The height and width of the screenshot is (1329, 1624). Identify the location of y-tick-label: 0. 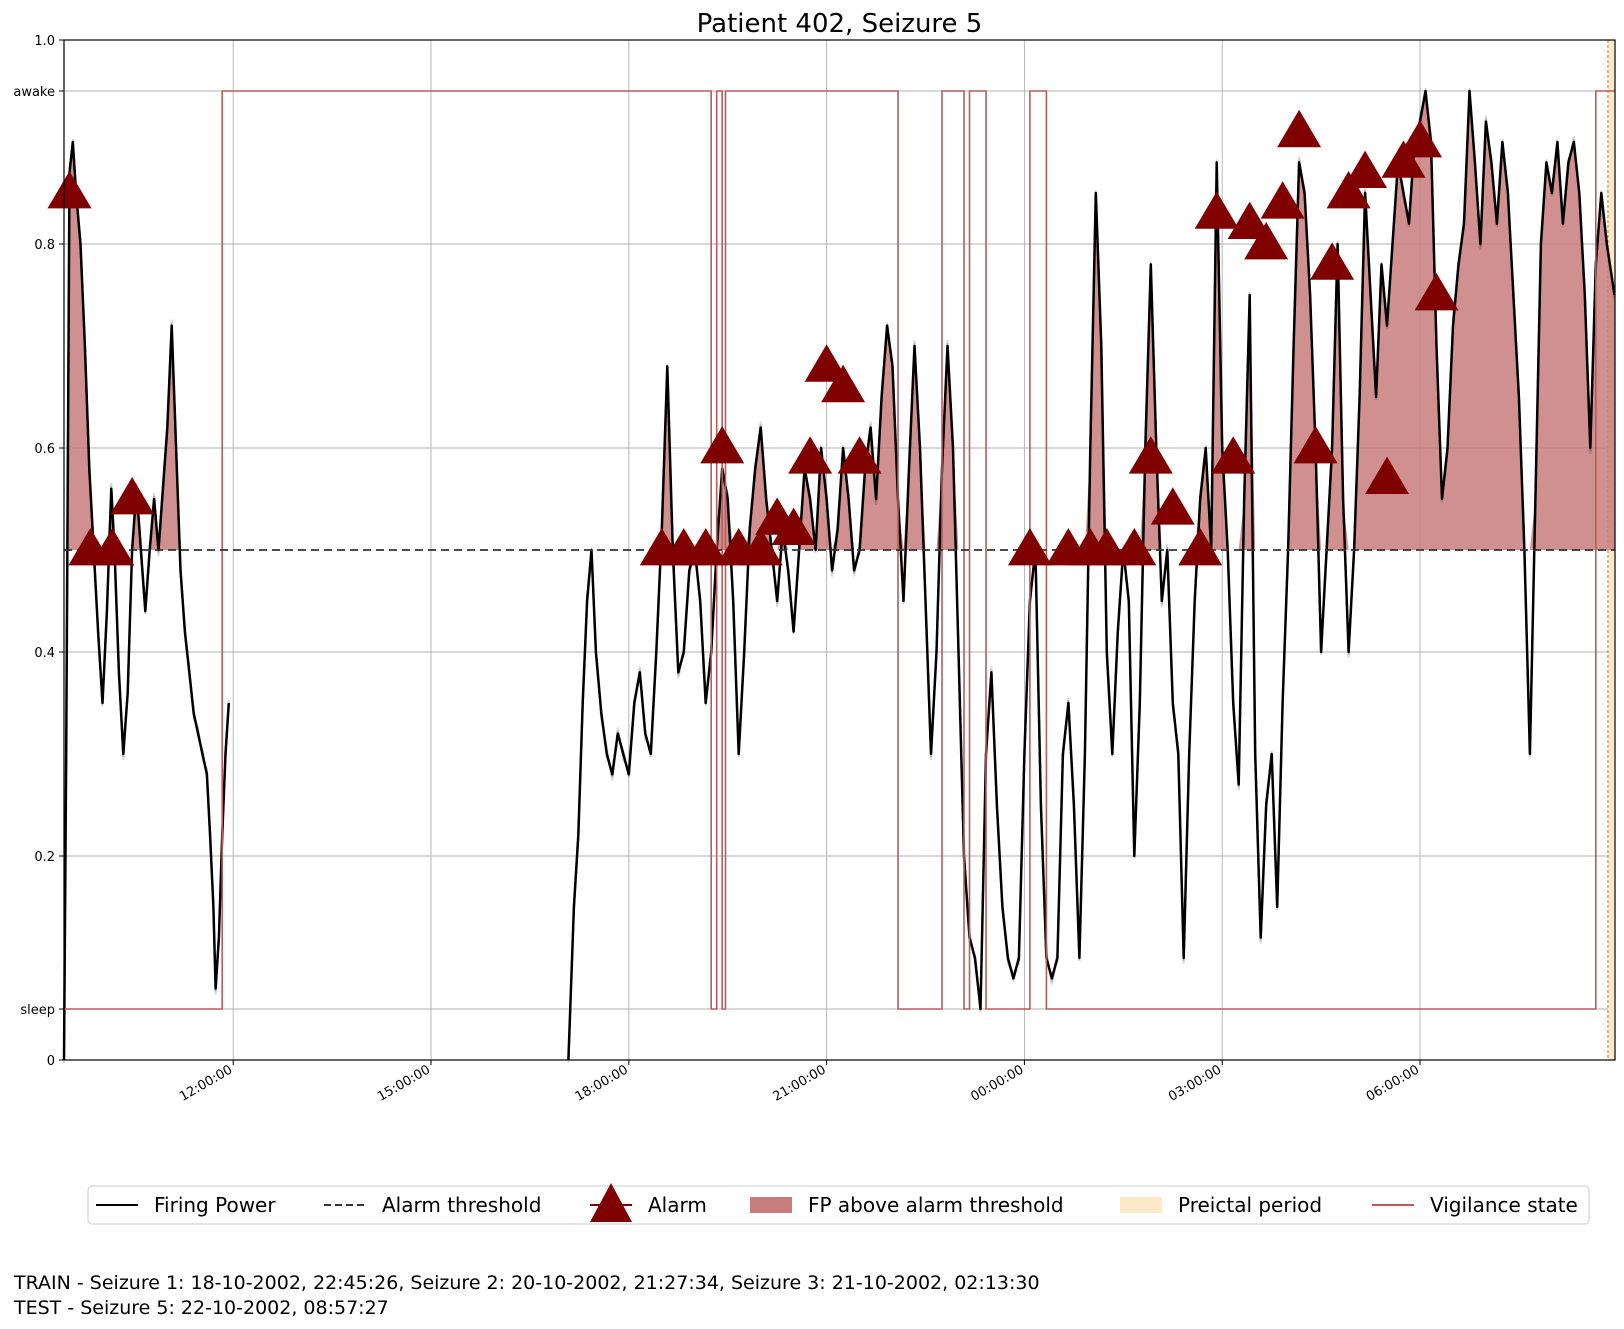
(51, 1061).